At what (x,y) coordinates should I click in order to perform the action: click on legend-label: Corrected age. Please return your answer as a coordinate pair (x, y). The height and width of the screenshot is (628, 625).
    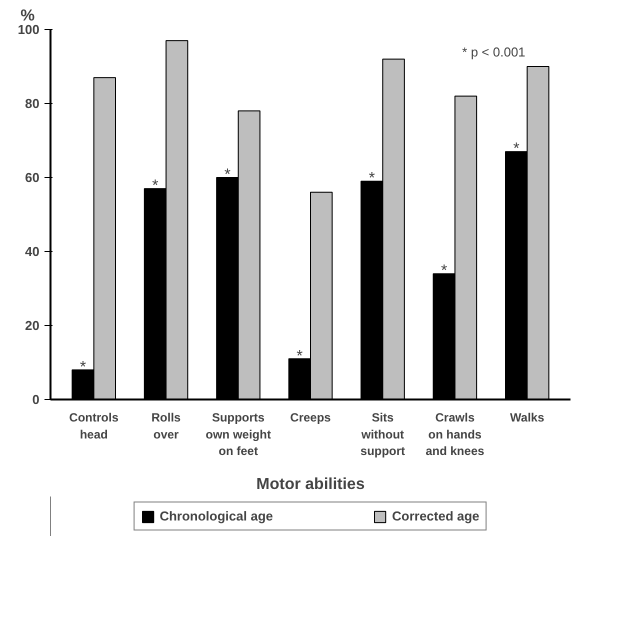
    Looking at the image, I should click on (436, 516).